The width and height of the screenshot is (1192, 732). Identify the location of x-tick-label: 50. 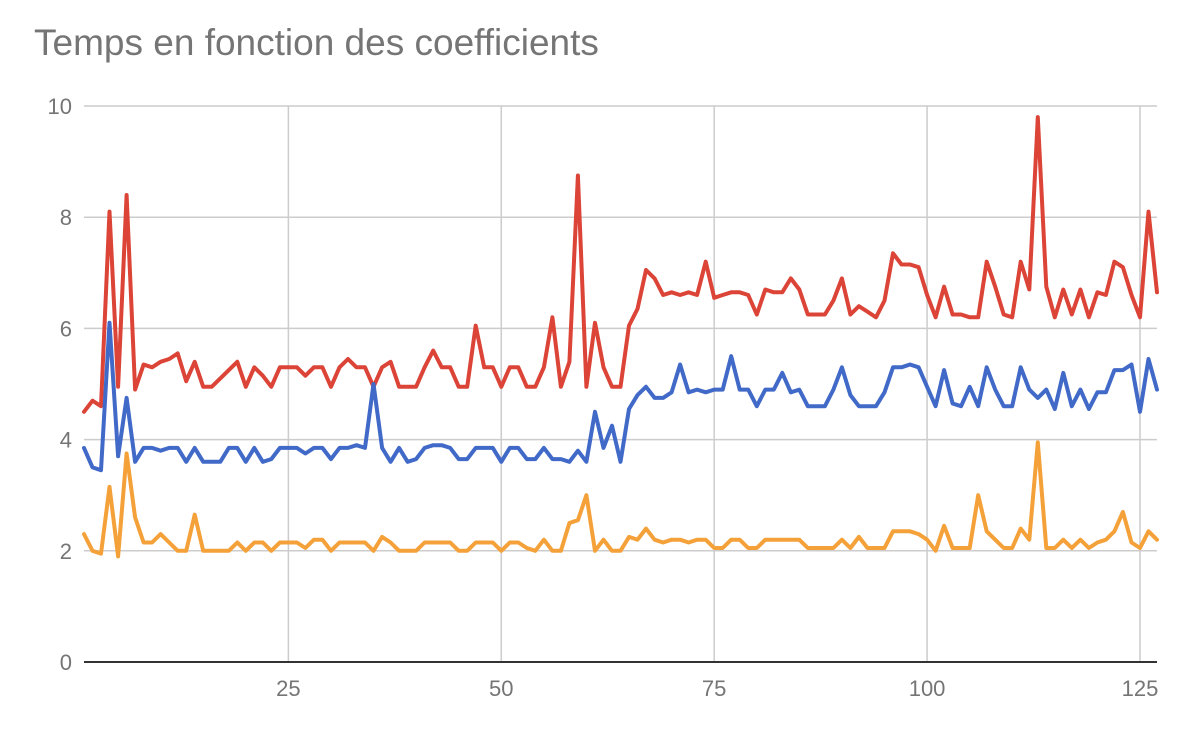
(501, 688).